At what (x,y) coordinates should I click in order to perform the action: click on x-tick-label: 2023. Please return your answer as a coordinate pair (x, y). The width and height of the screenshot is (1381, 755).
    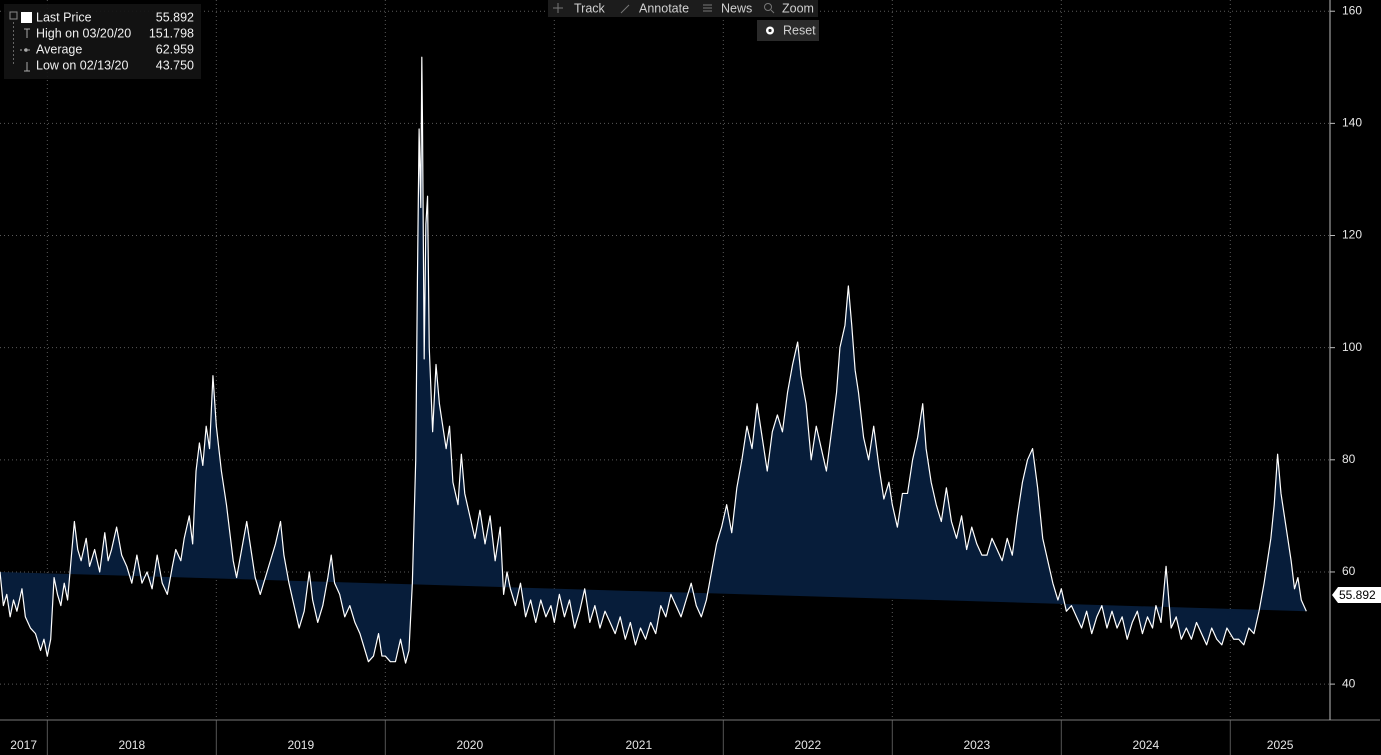
    Looking at the image, I should click on (976, 745).